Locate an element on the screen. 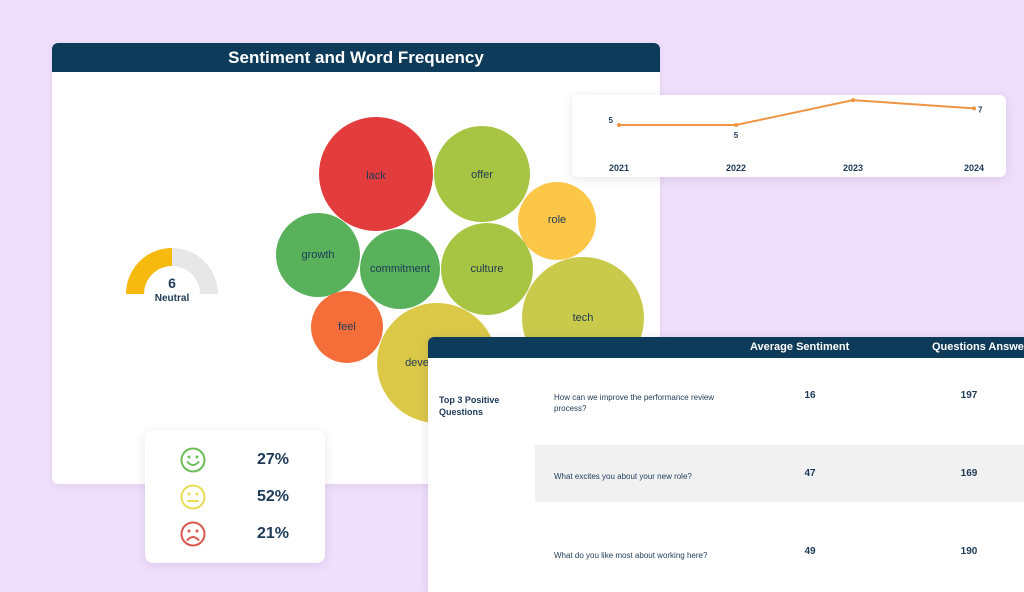 Image resolution: width=1024 pixels, height=592 pixels. sentiment-gauge is located at coordinates (172, 271).